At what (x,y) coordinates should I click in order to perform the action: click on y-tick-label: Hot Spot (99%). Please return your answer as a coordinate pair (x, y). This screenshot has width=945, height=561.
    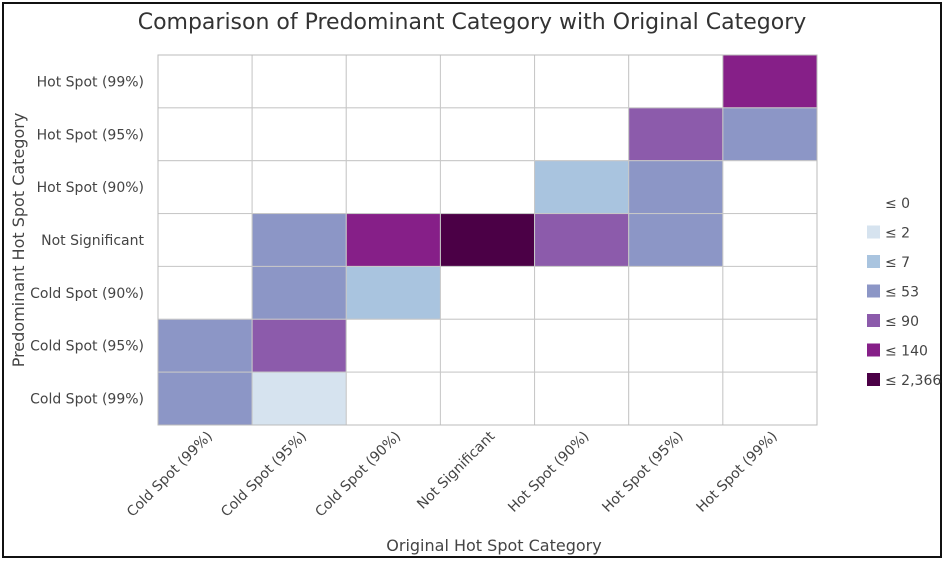
    Looking at the image, I should click on (90, 82).